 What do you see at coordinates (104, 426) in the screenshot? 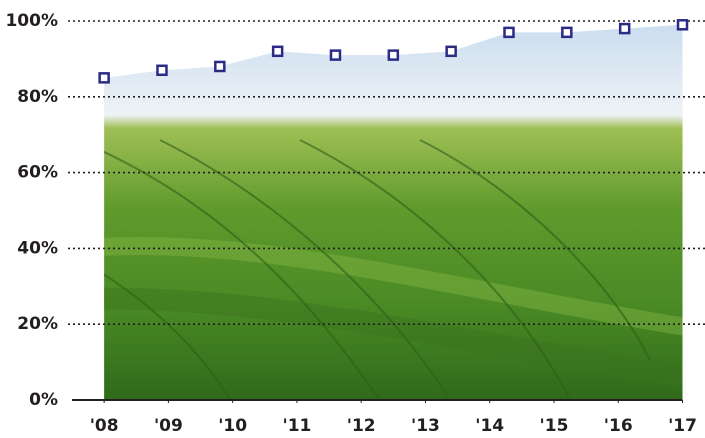
I see `x-tick-label: '08` at bounding box center [104, 426].